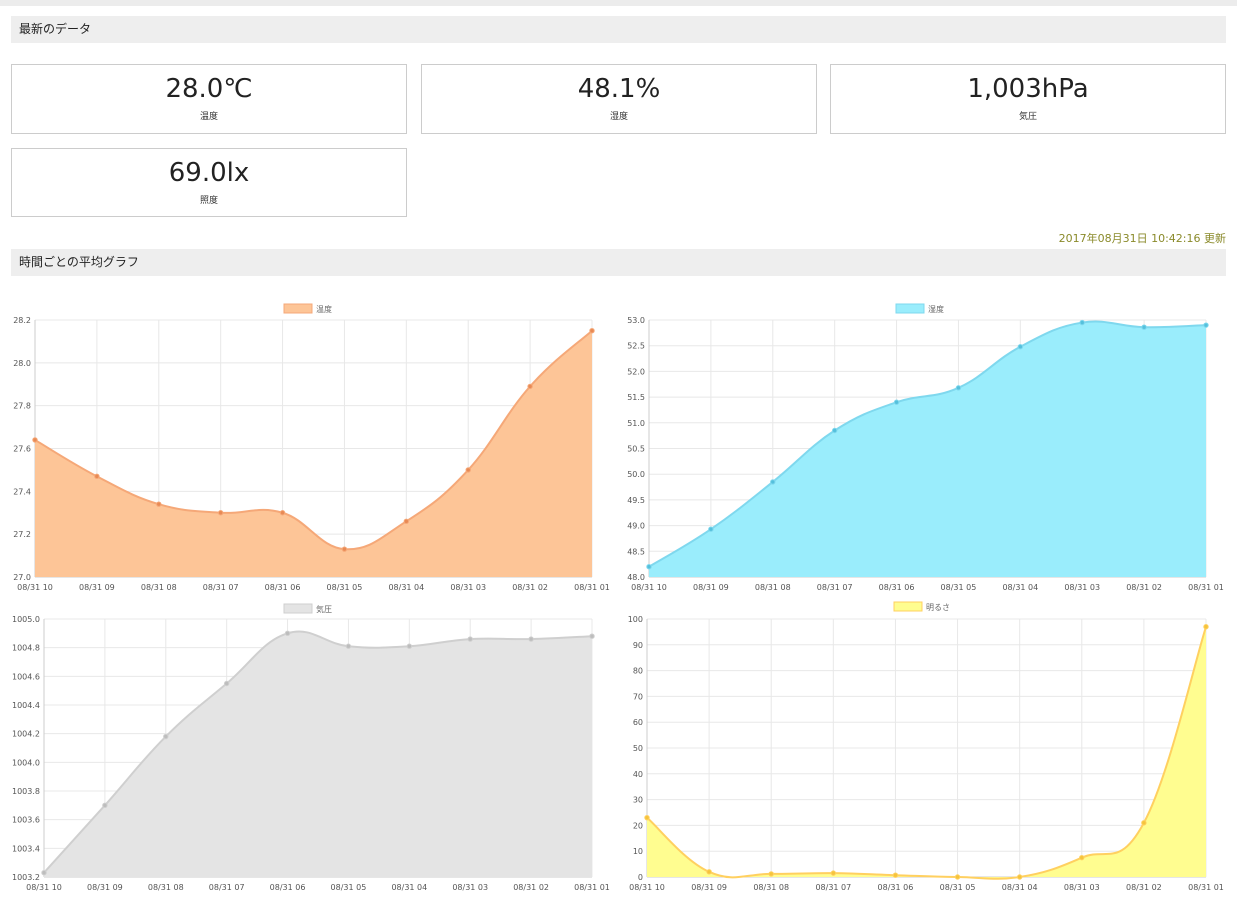  I want to click on y-tick-label: 52.0, so click(636, 371).